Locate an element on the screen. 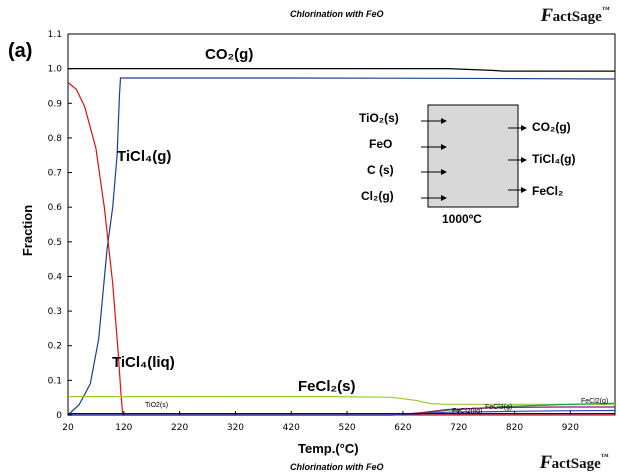 This screenshot has width=620, height=474. factsage-logo-bottom: FactSage™ is located at coordinates (574, 463).